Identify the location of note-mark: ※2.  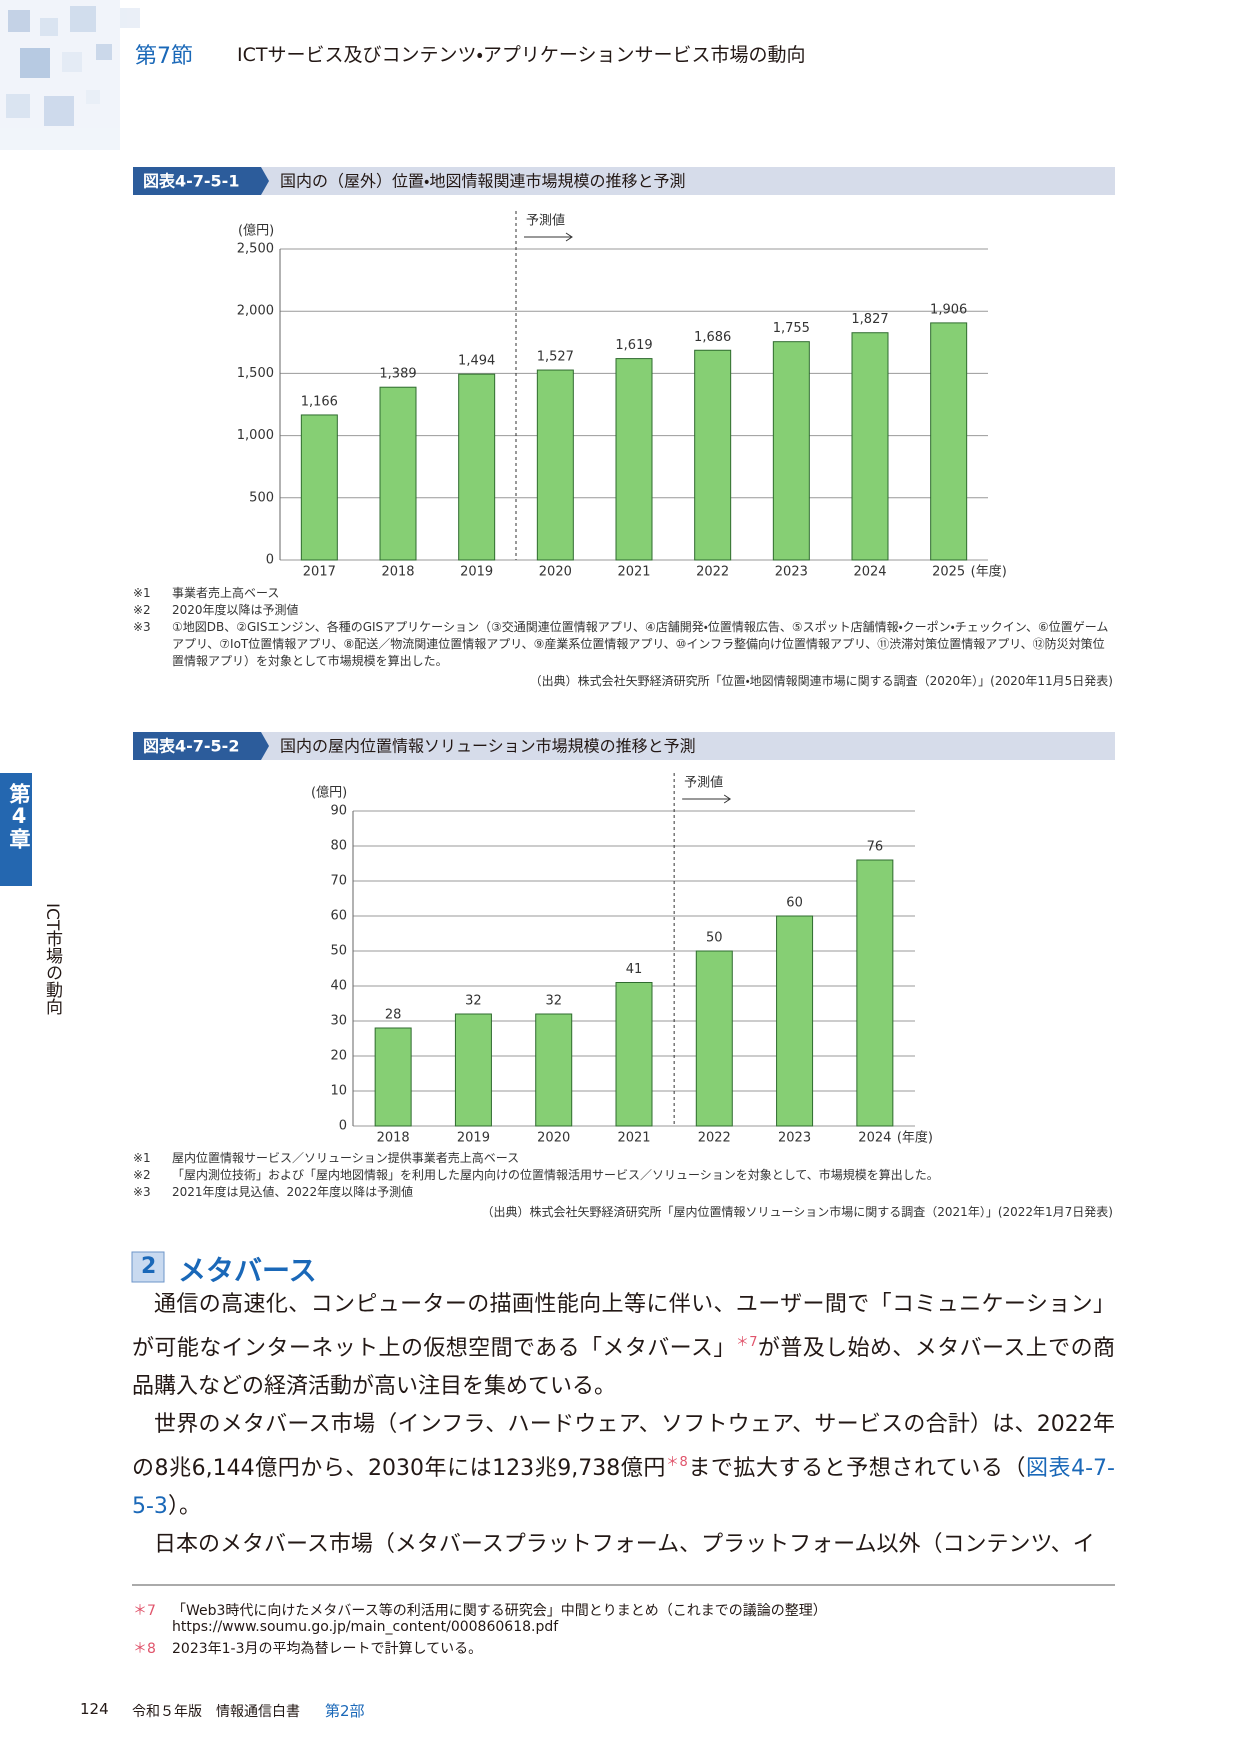
(142, 610).